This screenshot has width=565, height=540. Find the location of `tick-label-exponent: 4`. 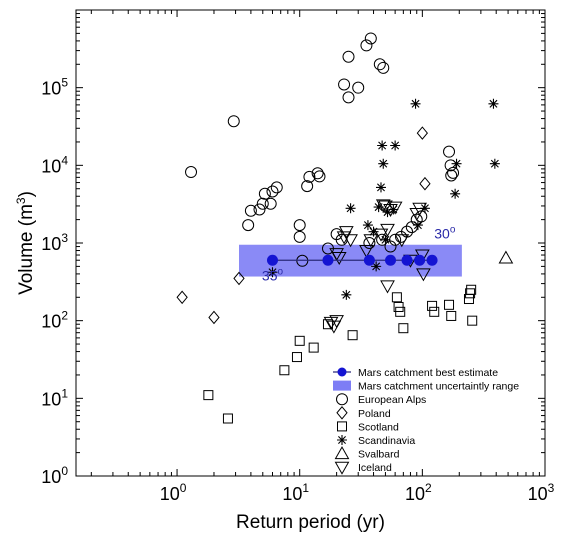

tick-label-exponent: 4 is located at coordinates (64, 160).